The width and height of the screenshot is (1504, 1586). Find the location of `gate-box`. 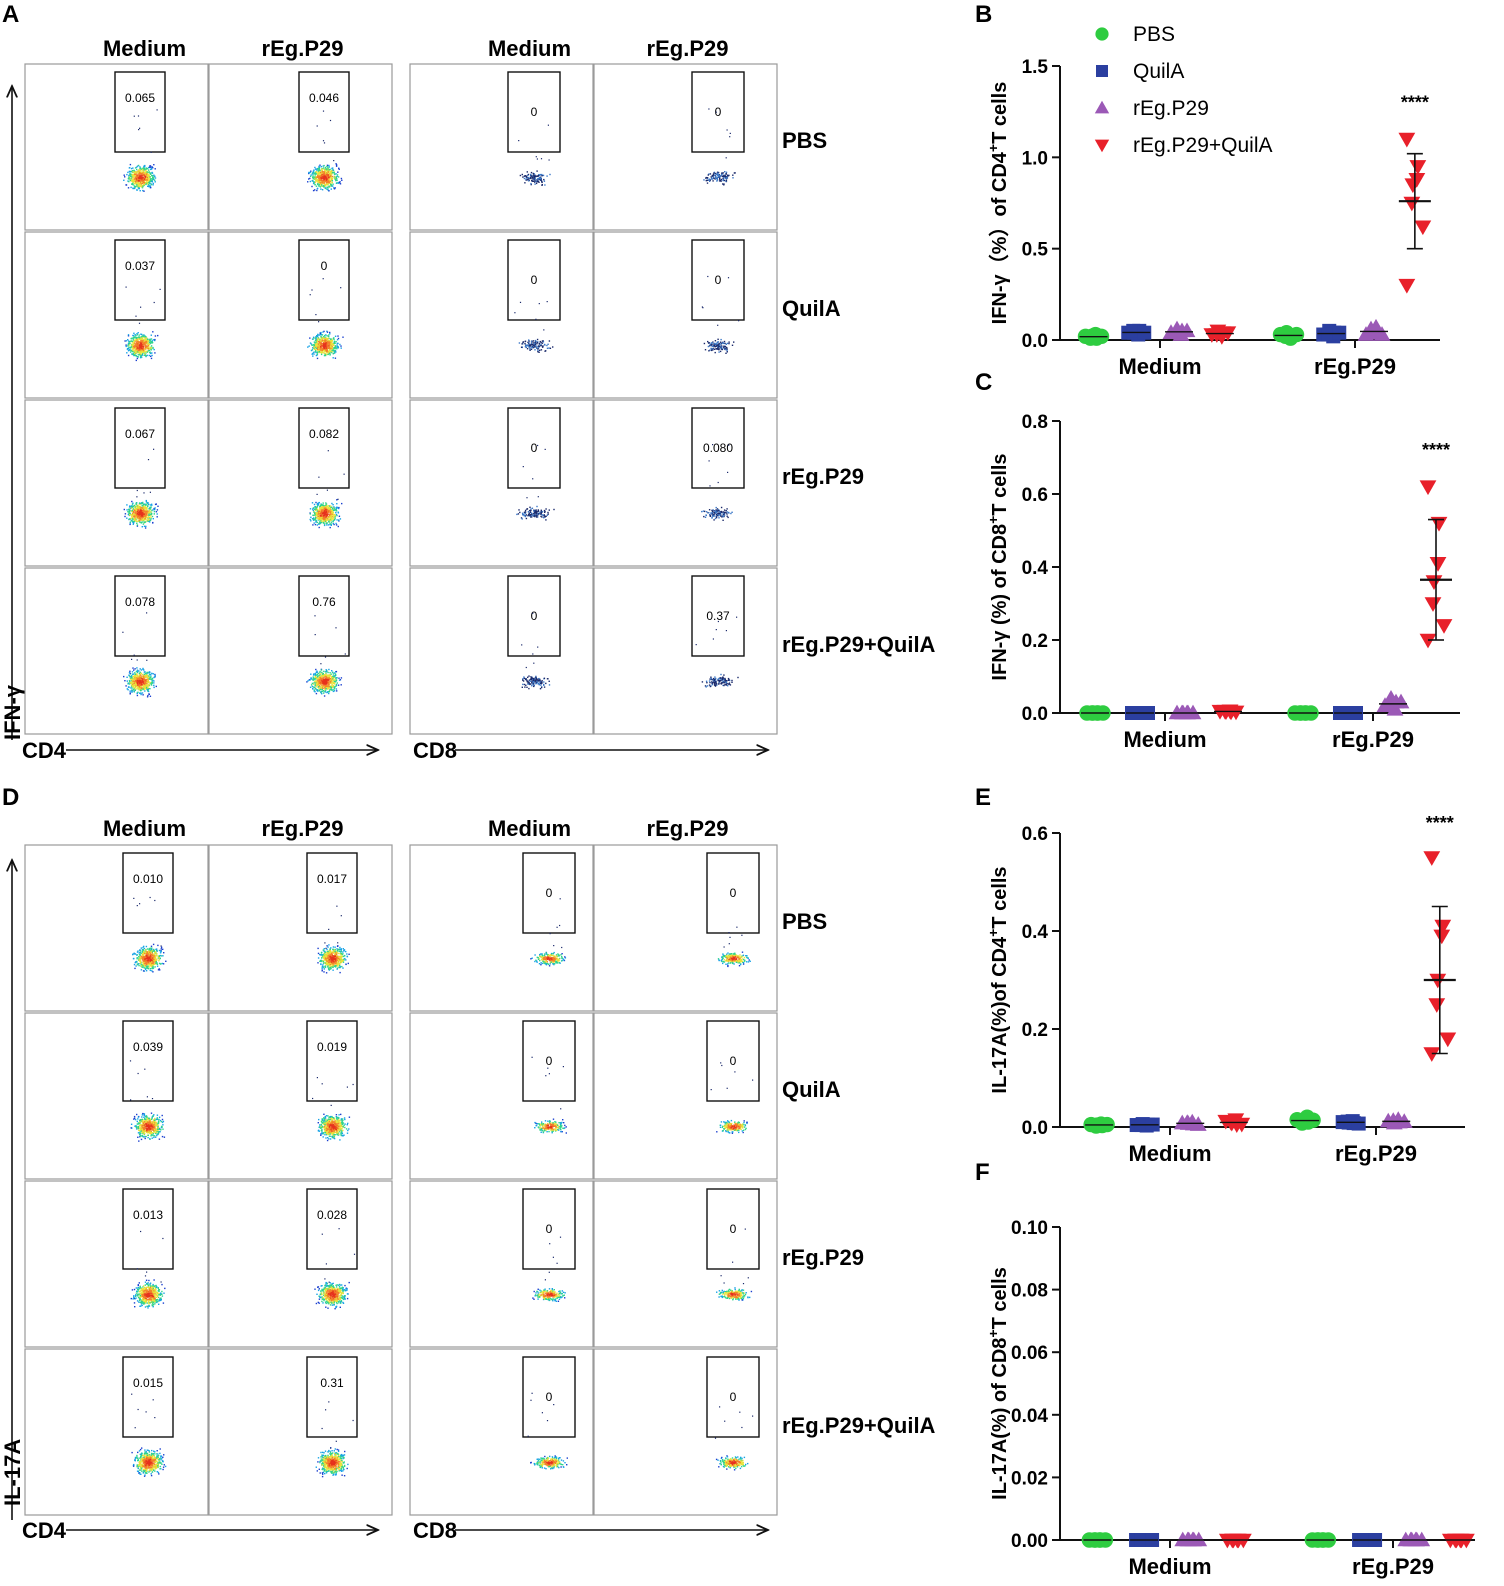

gate-box is located at coordinates (324, 112).